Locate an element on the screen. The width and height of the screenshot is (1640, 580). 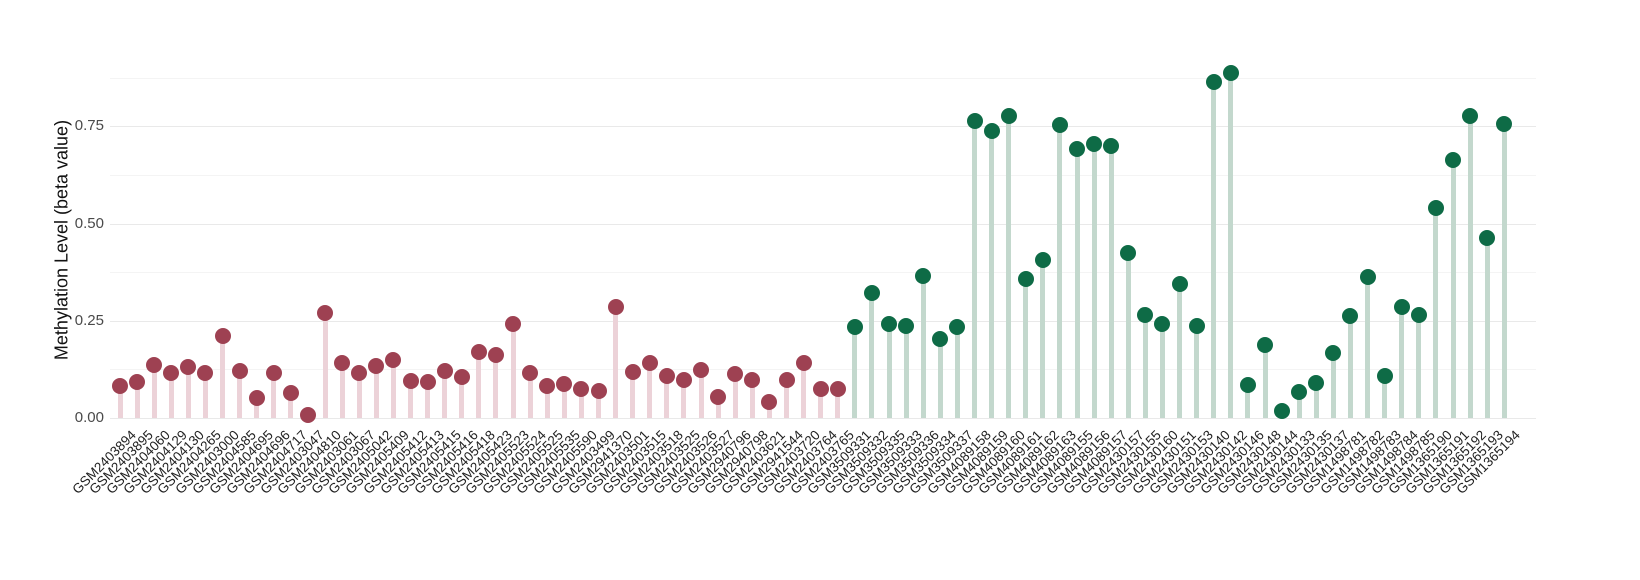
y-tick-label: 0.50 is located at coordinates (89, 223).